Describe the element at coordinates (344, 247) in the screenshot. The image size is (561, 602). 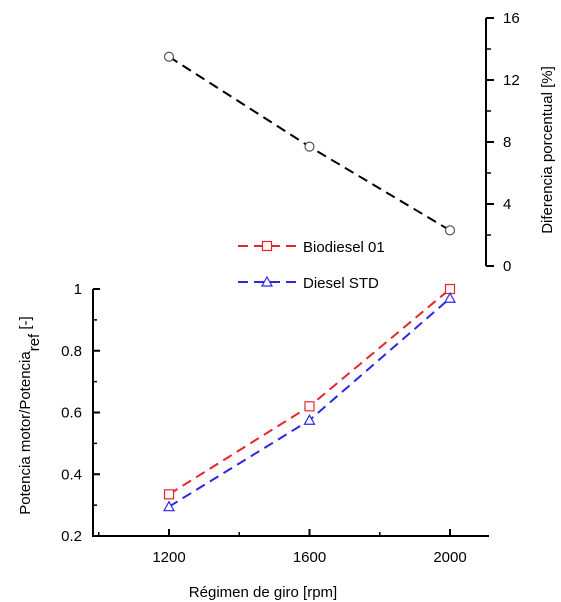
I see `legend-label: Biodiesel 01` at that location.